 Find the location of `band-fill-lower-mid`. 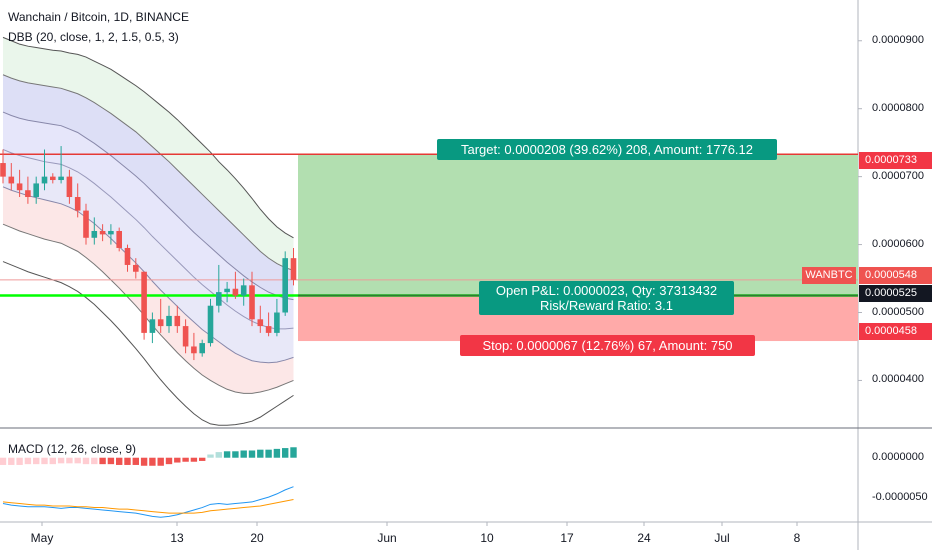

band-fill-lower-mid is located at coordinates (148, 290).